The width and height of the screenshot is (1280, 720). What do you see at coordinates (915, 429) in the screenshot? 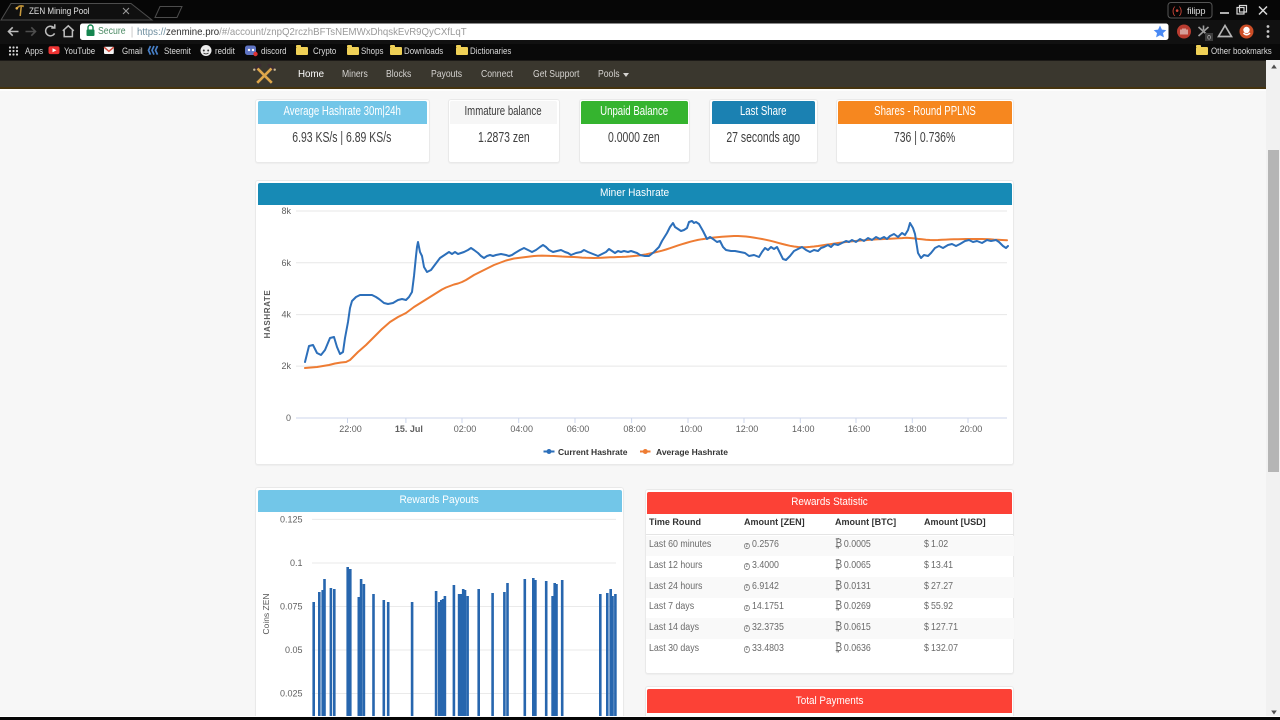
I see `svg-text: 18:00` at bounding box center [915, 429].